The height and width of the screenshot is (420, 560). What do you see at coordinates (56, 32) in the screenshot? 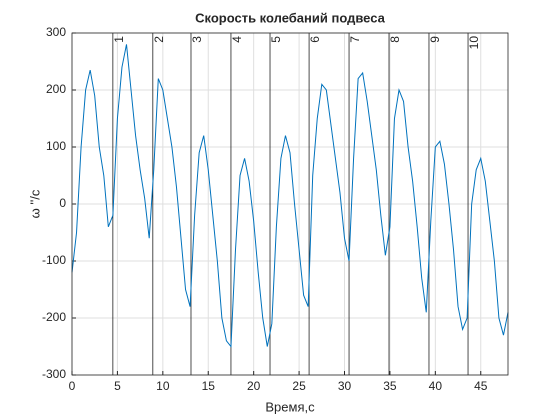
I see `y-tick-label: 300` at bounding box center [56, 32].